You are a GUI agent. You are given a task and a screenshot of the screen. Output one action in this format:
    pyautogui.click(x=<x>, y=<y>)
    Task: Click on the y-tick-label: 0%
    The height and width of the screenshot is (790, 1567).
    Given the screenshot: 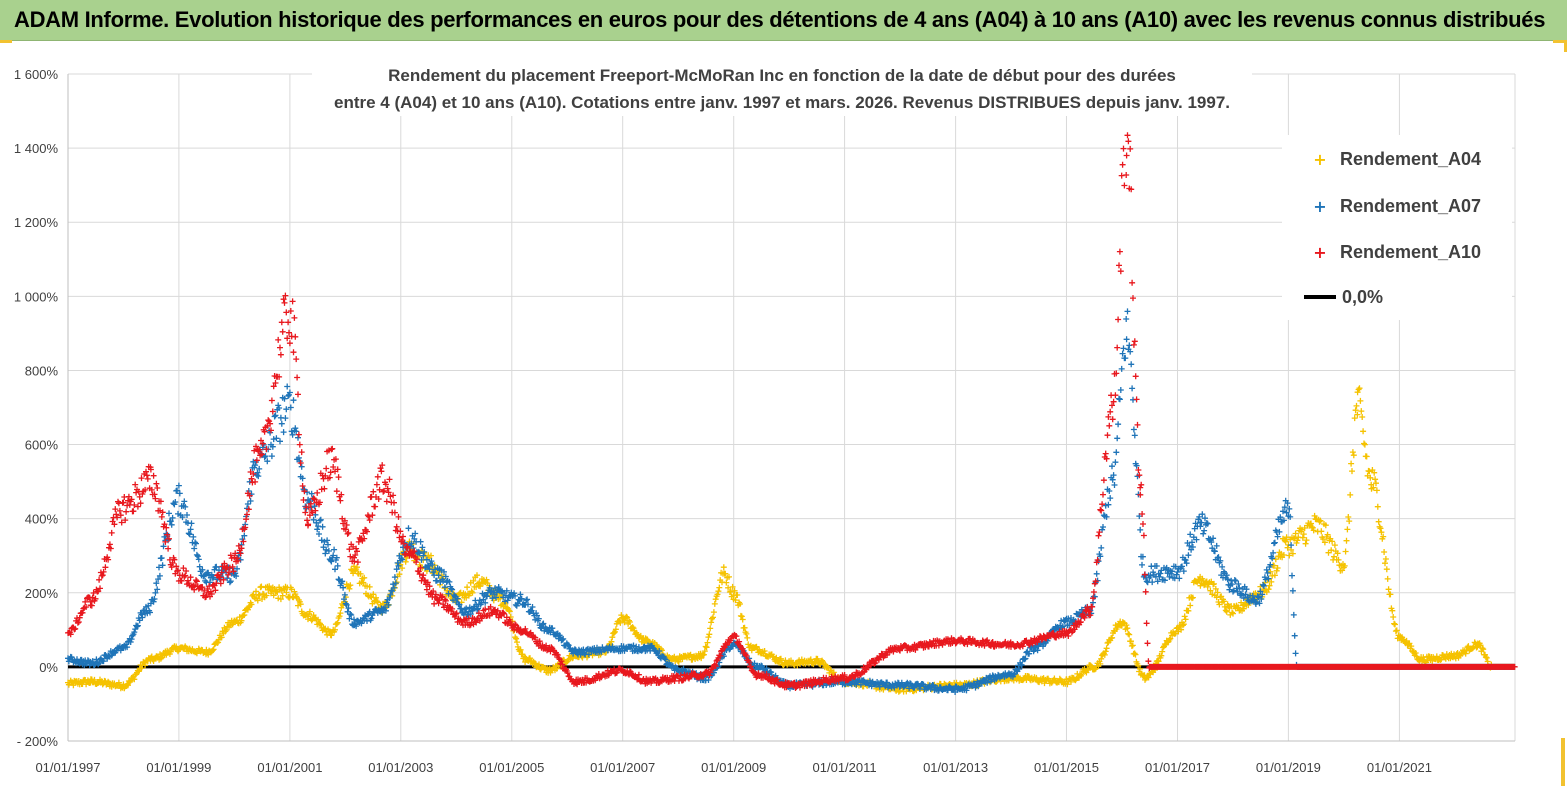 What is the action you would take?
    pyautogui.click(x=48, y=667)
    